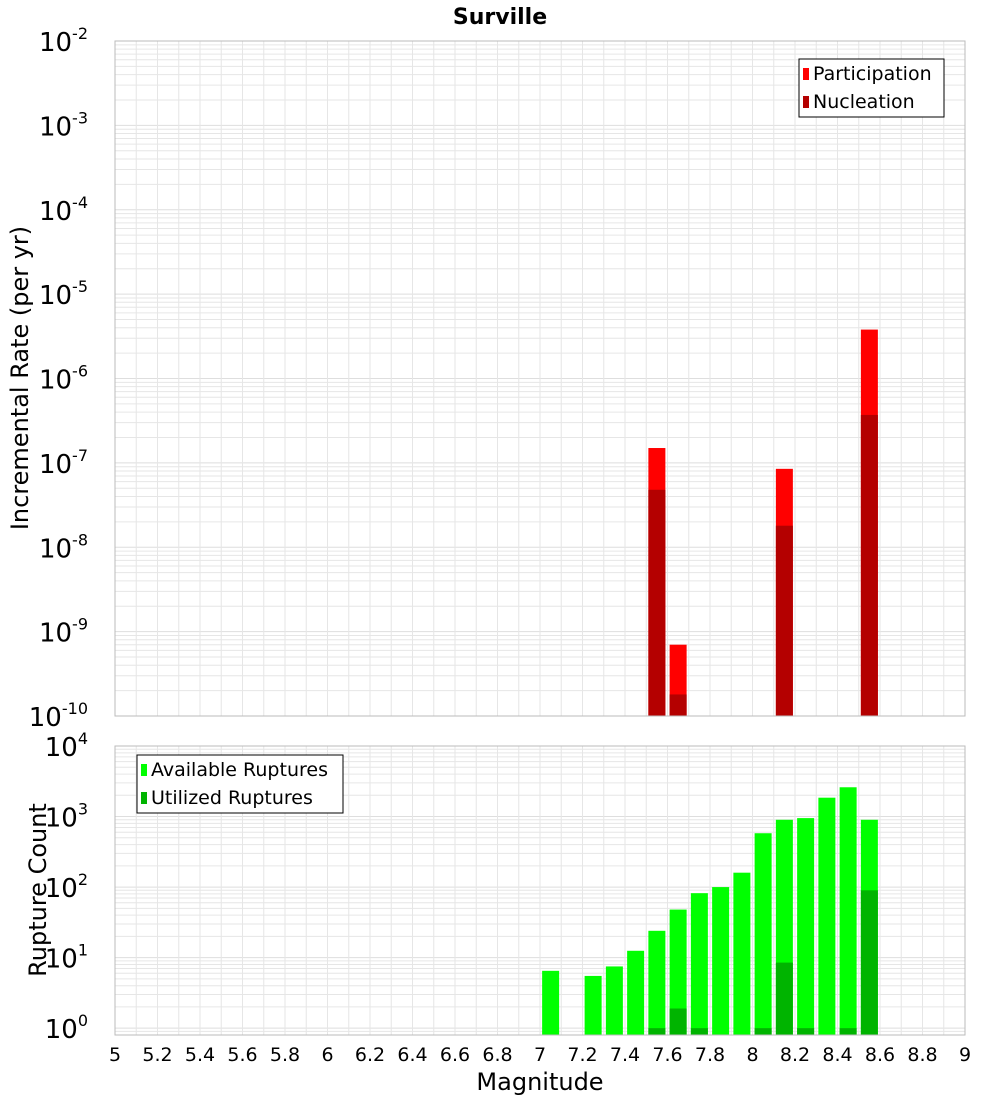 This screenshot has width=1000, height=1100. Describe the element at coordinates (63, 41) in the screenshot. I see `y-tick-label: 10⁻²` at that location.